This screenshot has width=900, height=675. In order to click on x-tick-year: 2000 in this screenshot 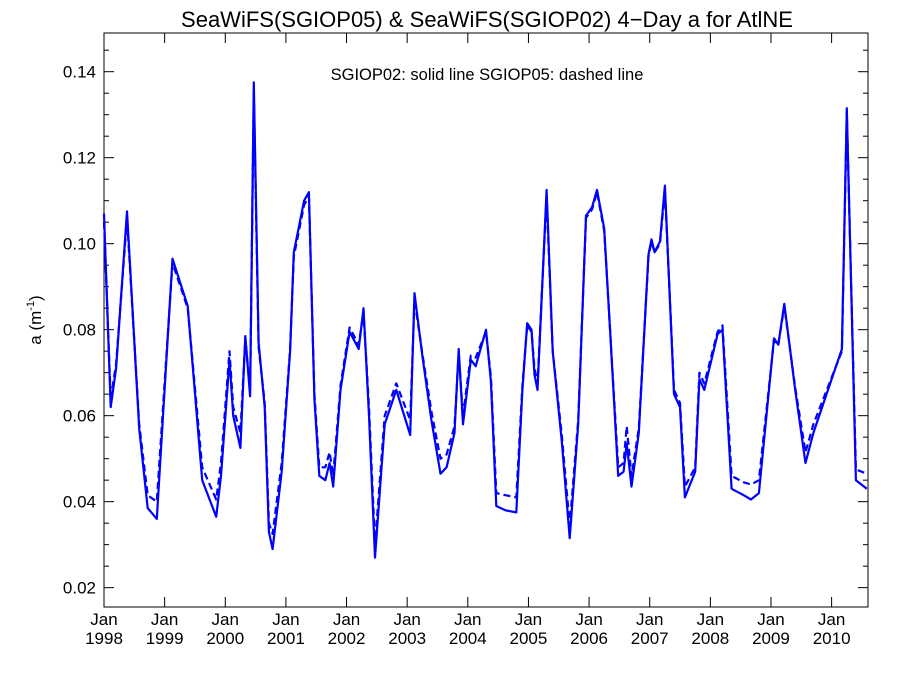, I will do `click(225, 638)`.